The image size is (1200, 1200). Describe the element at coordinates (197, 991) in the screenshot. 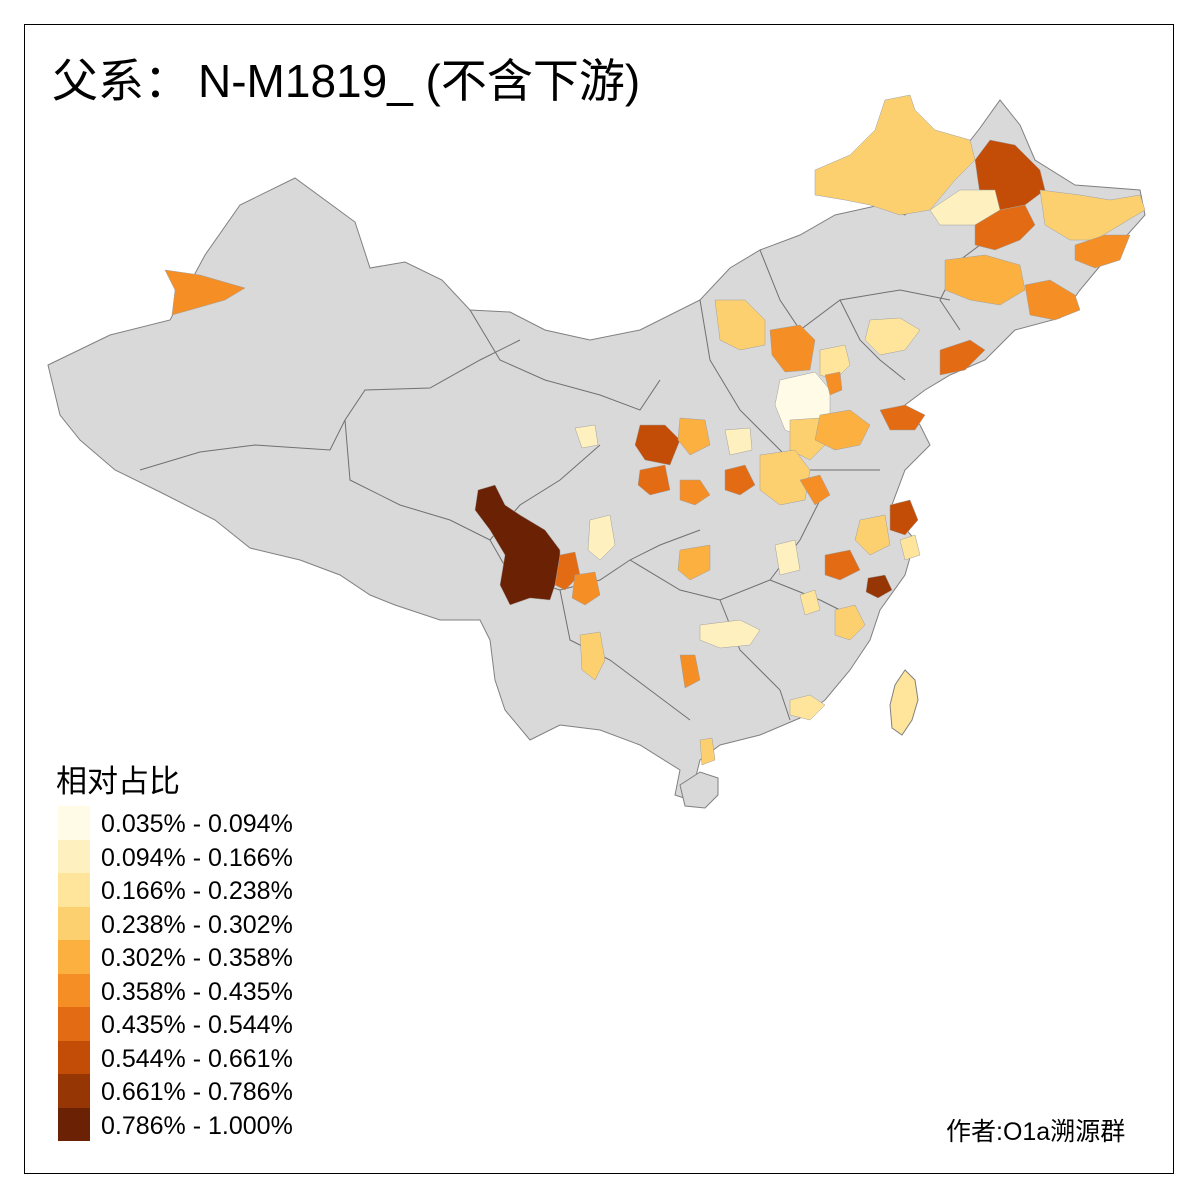

I see `legend-label: 0.358% - 0.435%` at that location.